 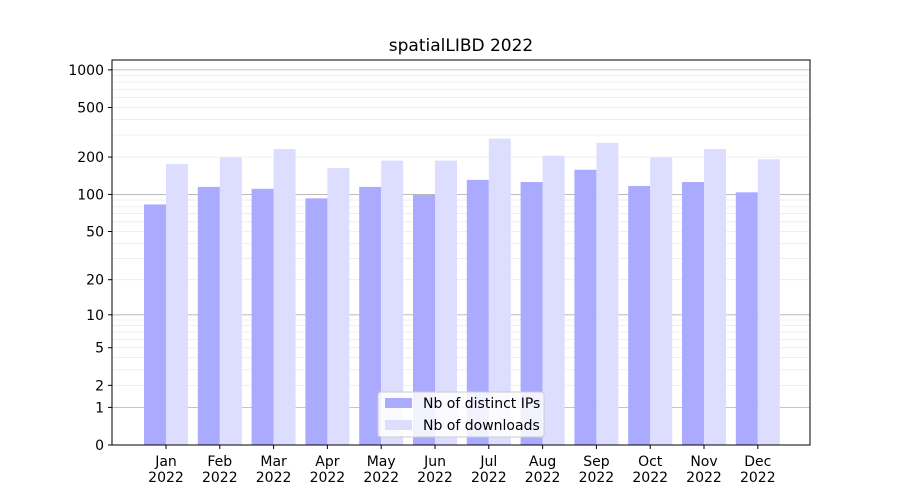 I want to click on x-tick-label: Feb 2022, so click(x=220, y=470).